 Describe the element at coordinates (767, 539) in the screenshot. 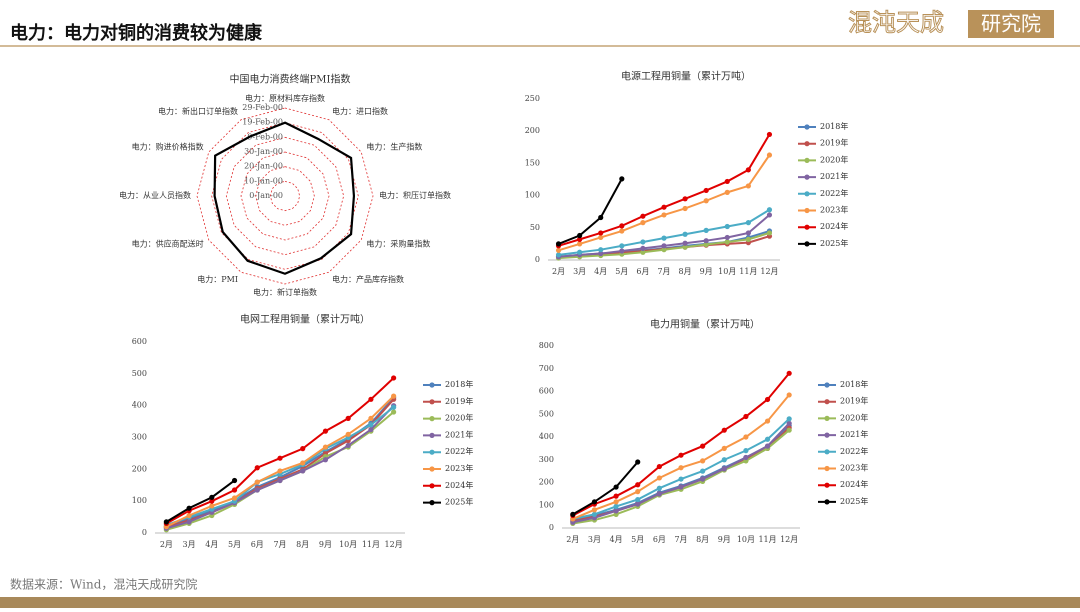

I see `x-tick-label: 11月` at that location.